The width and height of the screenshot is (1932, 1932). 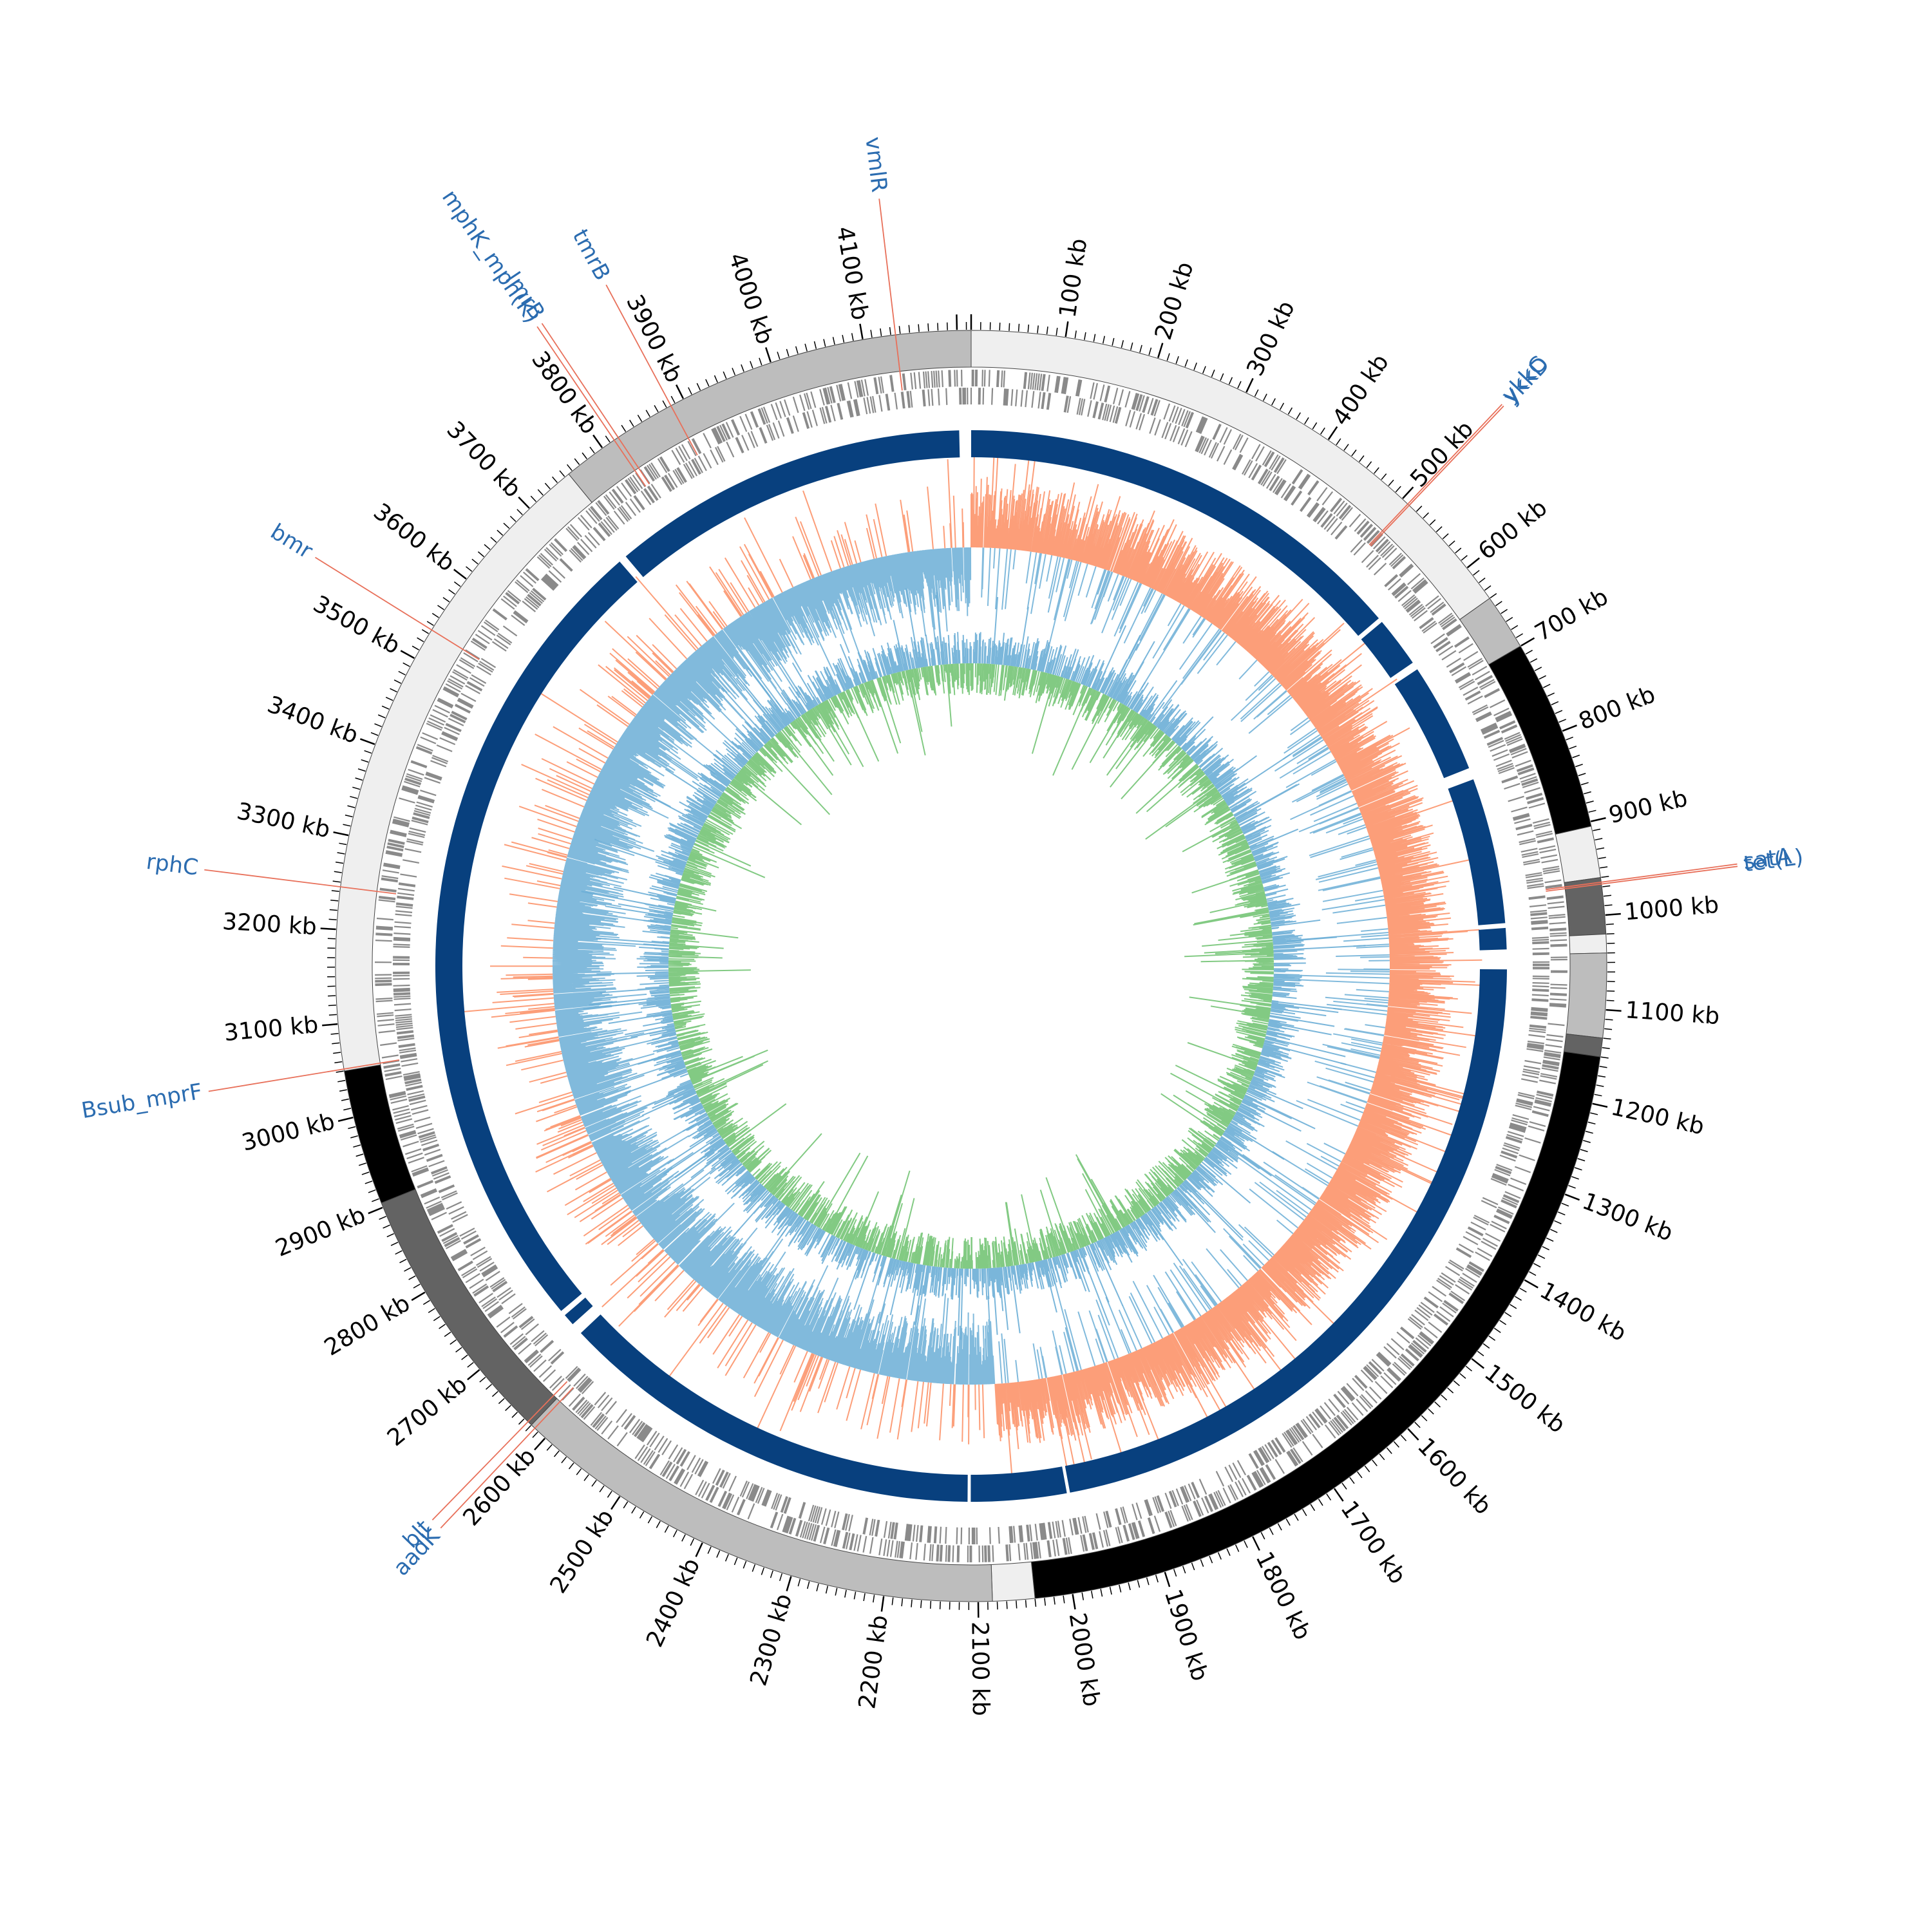 I want to click on gene-label: Bsub_mprF, so click(x=142, y=1101).